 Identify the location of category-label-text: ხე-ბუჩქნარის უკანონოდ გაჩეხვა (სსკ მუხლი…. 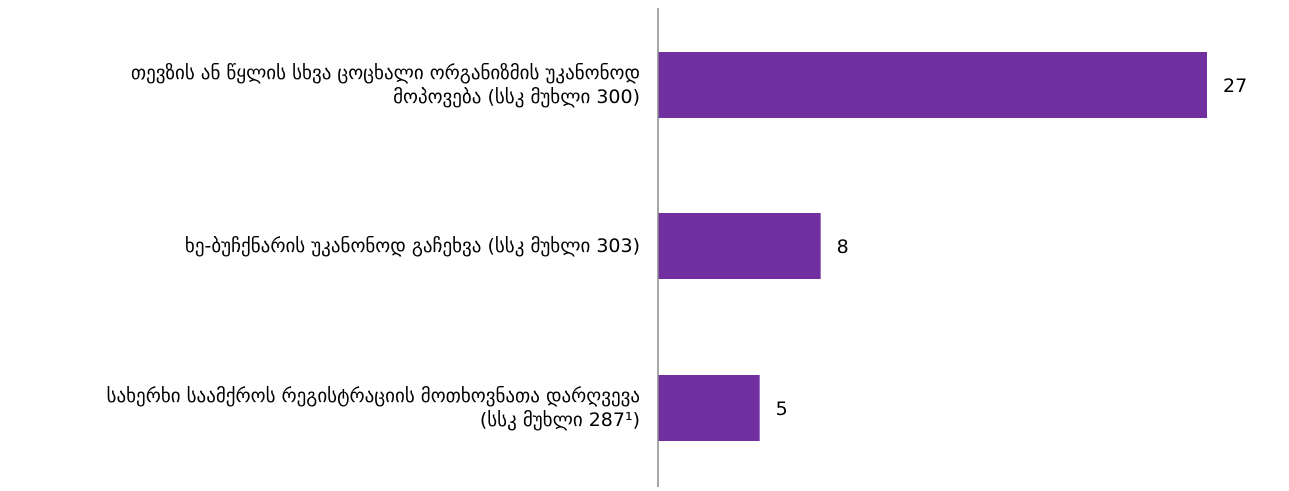
(412, 246).